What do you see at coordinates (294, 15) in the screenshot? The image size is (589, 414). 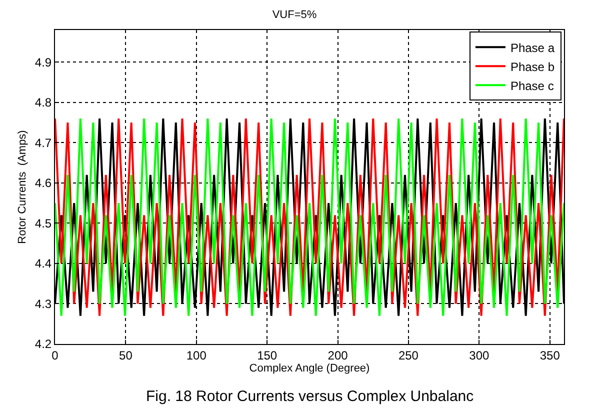 I see `chart-title: VUF=5%` at bounding box center [294, 15].